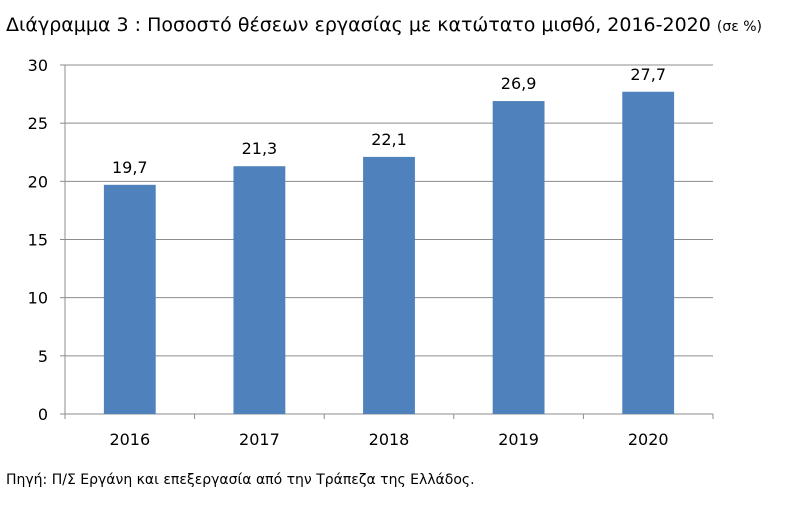 This screenshot has width=801, height=506. Describe the element at coordinates (43, 356) in the screenshot. I see `y-tick-label: 5` at that location.